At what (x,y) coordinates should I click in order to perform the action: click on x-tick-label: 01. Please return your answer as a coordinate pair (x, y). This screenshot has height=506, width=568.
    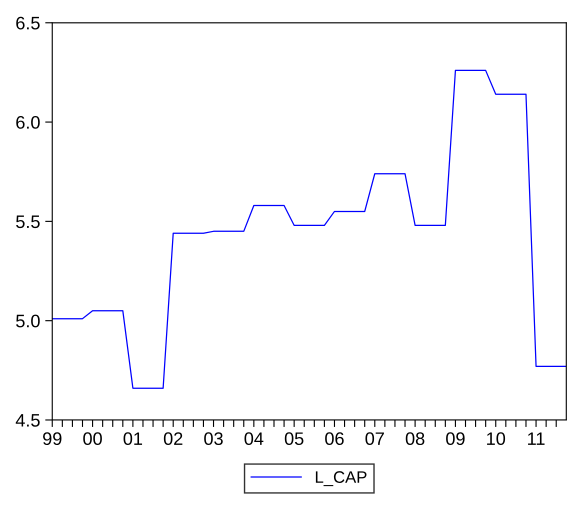
    Looking at the image, I should click on (133, 439).